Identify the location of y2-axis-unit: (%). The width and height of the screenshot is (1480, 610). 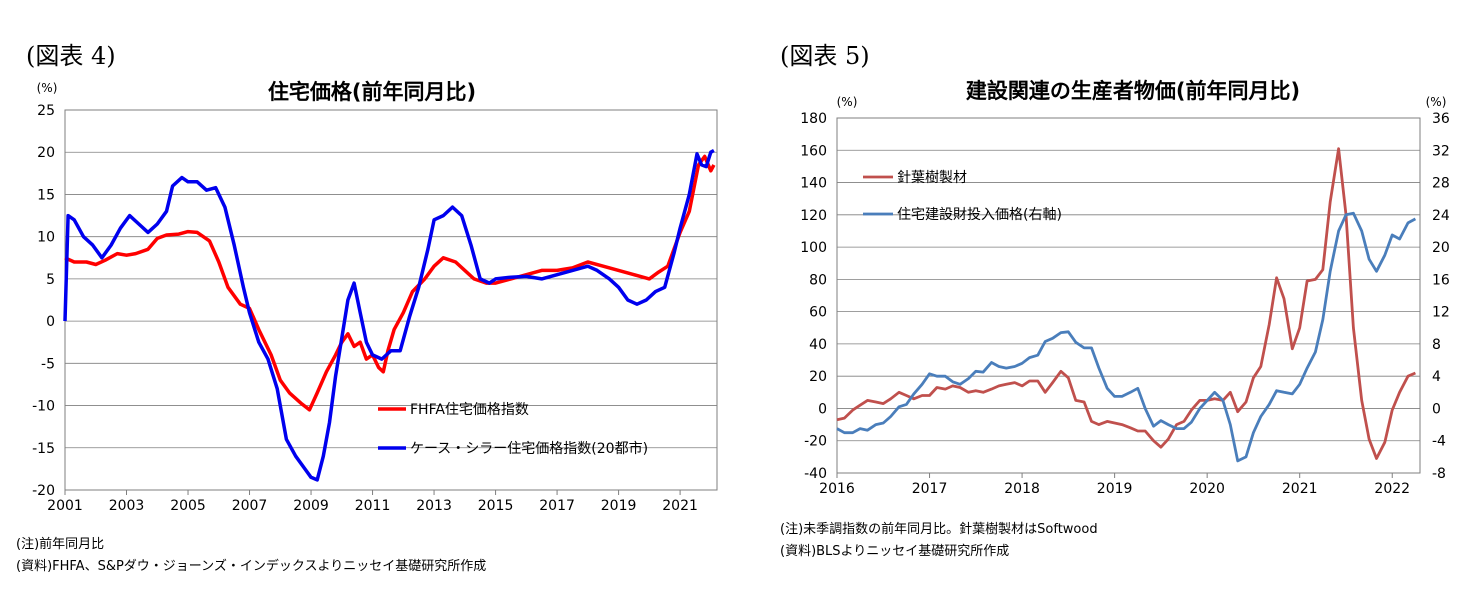
(1436, 102).